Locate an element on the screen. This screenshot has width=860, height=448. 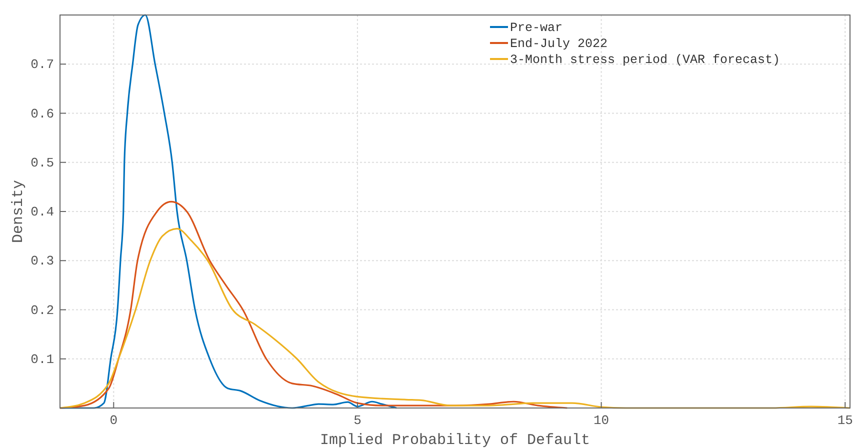
legend-label: End-July 2022 is located at coordinates (559, 44).